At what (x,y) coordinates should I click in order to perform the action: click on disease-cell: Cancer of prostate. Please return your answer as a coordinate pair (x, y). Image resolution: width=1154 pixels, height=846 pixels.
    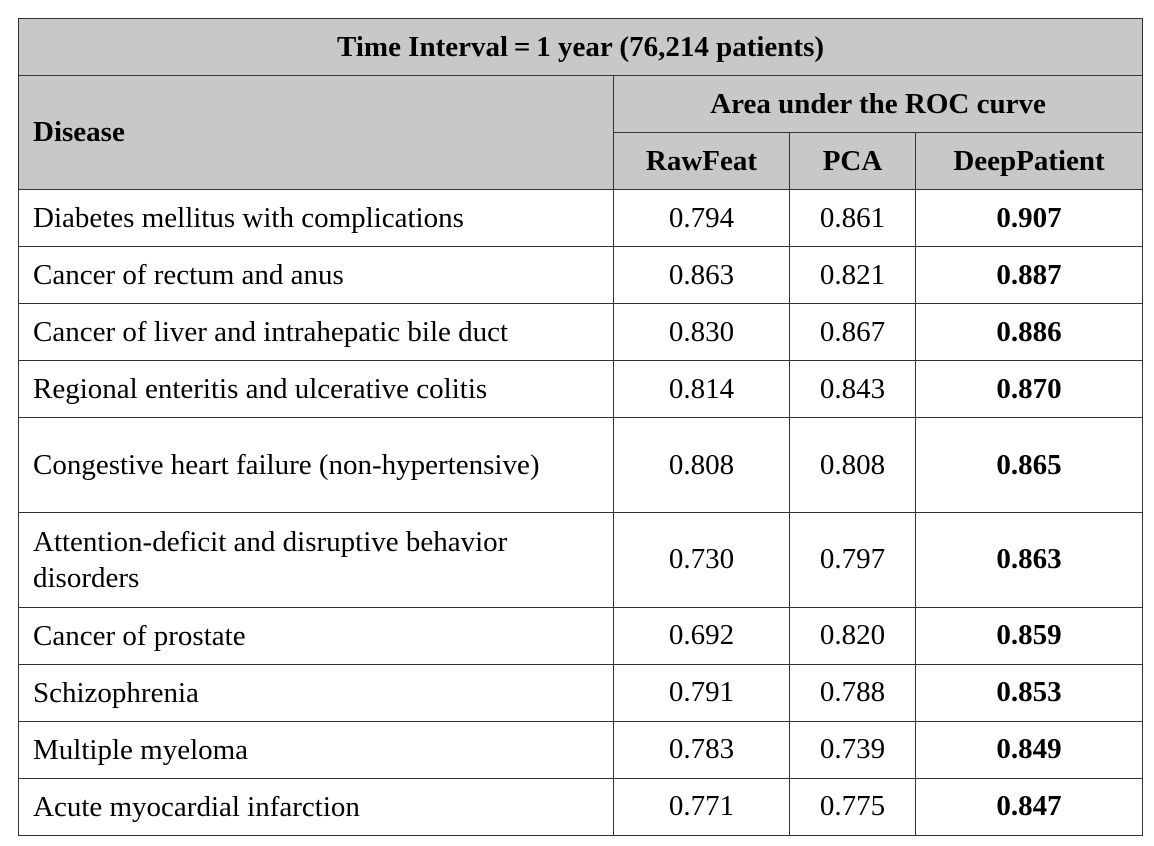
    Looking at the image, I should click on (316, 635).